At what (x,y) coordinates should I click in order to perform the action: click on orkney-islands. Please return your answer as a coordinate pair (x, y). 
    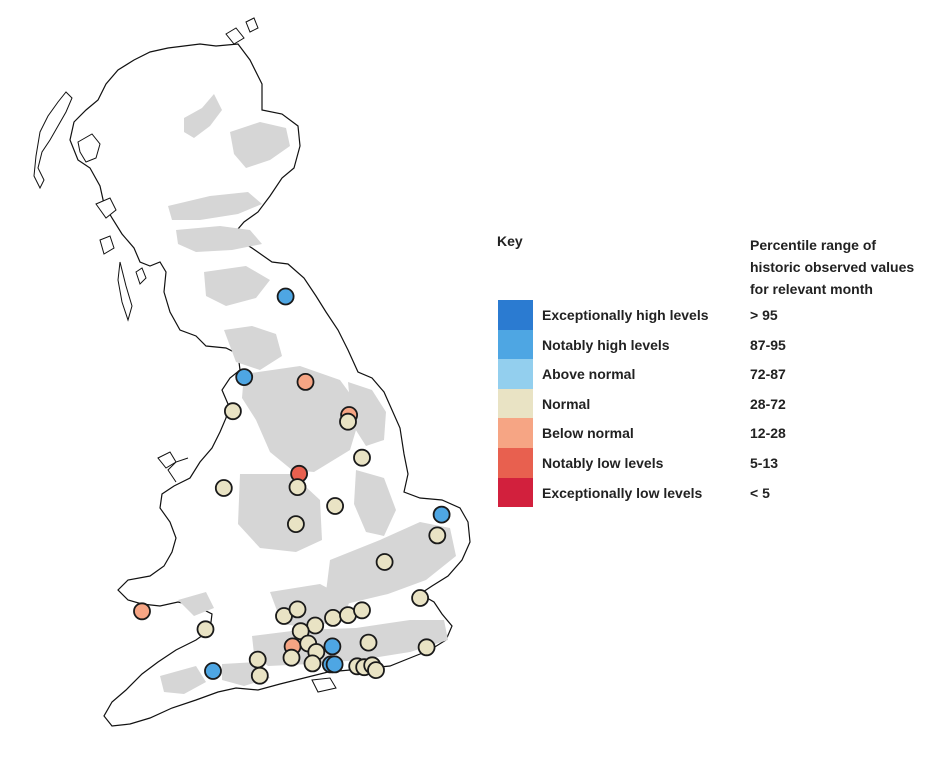
    Looking at the image, I should click on (242, 31).